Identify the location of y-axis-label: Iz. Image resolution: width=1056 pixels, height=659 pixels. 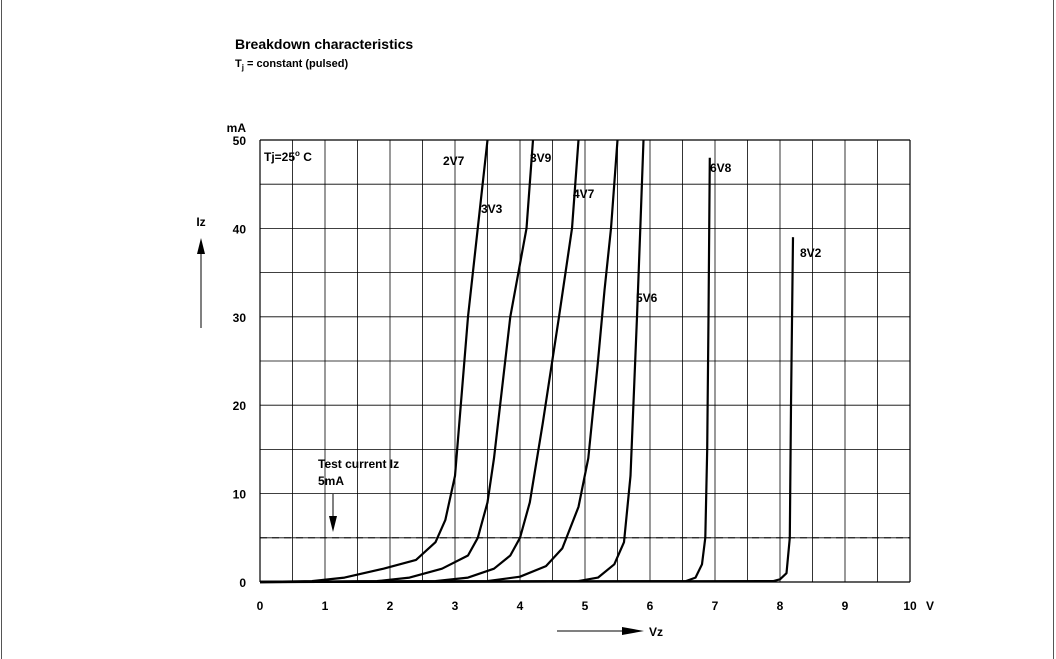
(200, 222).